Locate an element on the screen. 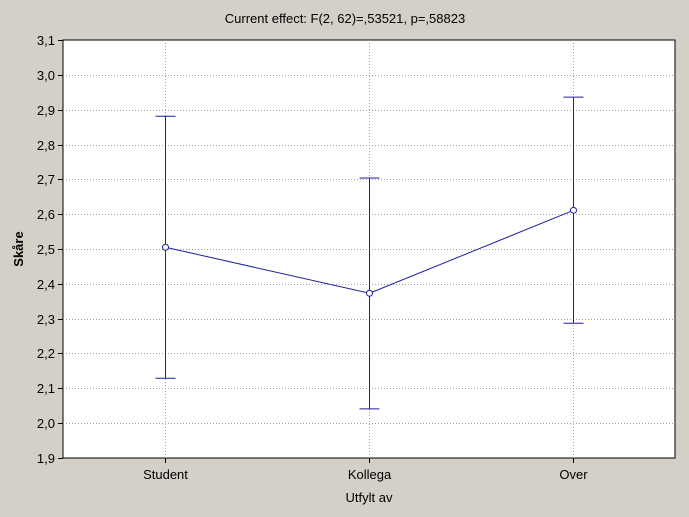 The height and width of the screenshot is (517, 689). y-axis-label: Skåre is located at coordinates (18, 248).